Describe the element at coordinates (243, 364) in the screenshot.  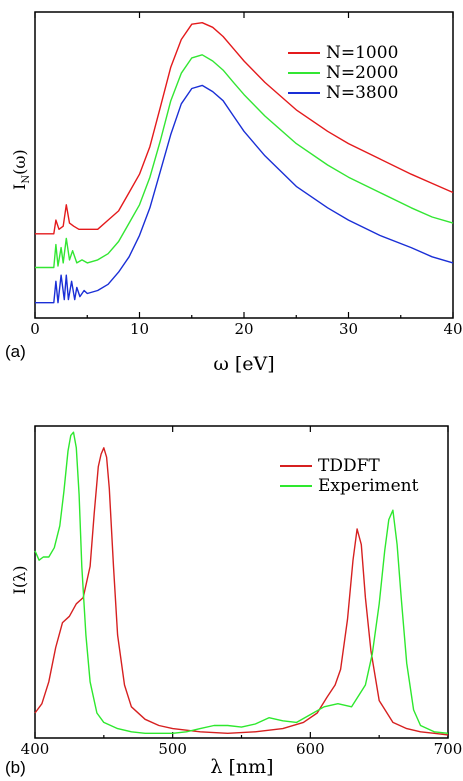
I see `panel-a-xlabel: ω [eV]` at that location.